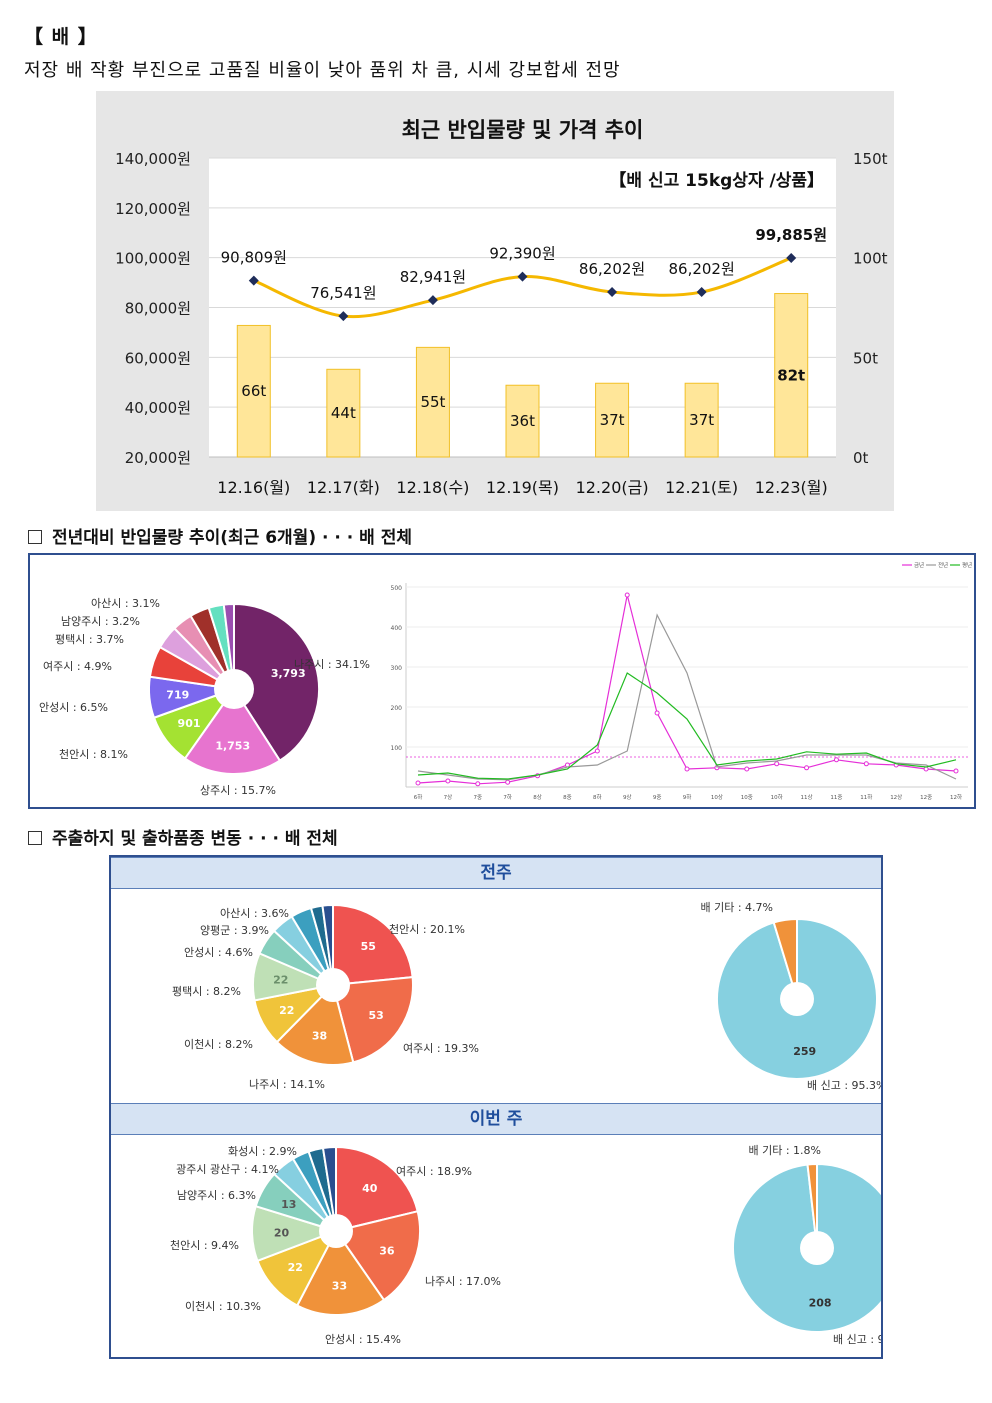 This screenshot has width=992, height=1403. Describe the element at coordinates (807, 797) in the screenshot. I see `x-tick-label: 11상` at that location.